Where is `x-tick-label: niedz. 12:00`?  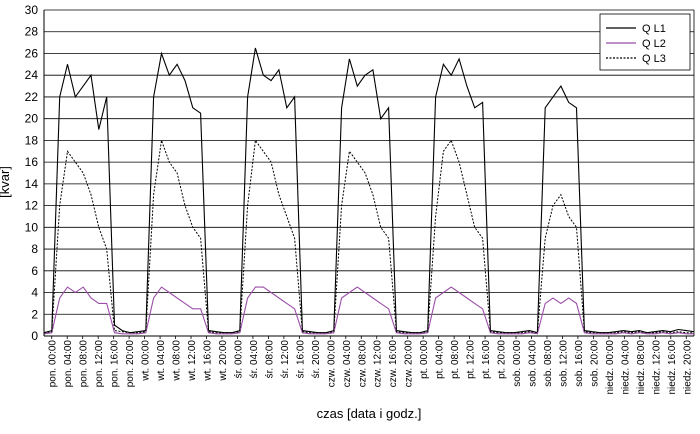
x-tick-label: niedz. 12:00 is located at coordinates (656, 367).